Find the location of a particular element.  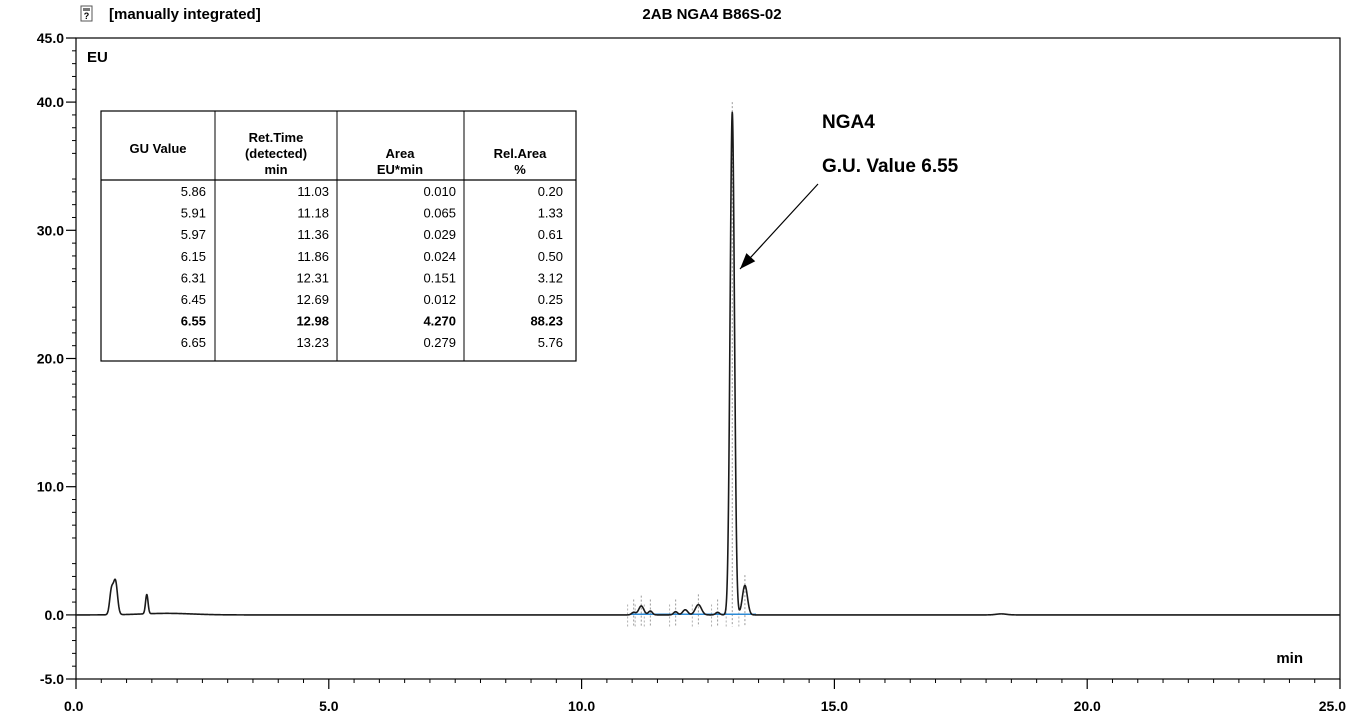

table-cell: 3.12 is located at coordinates (550, 277).